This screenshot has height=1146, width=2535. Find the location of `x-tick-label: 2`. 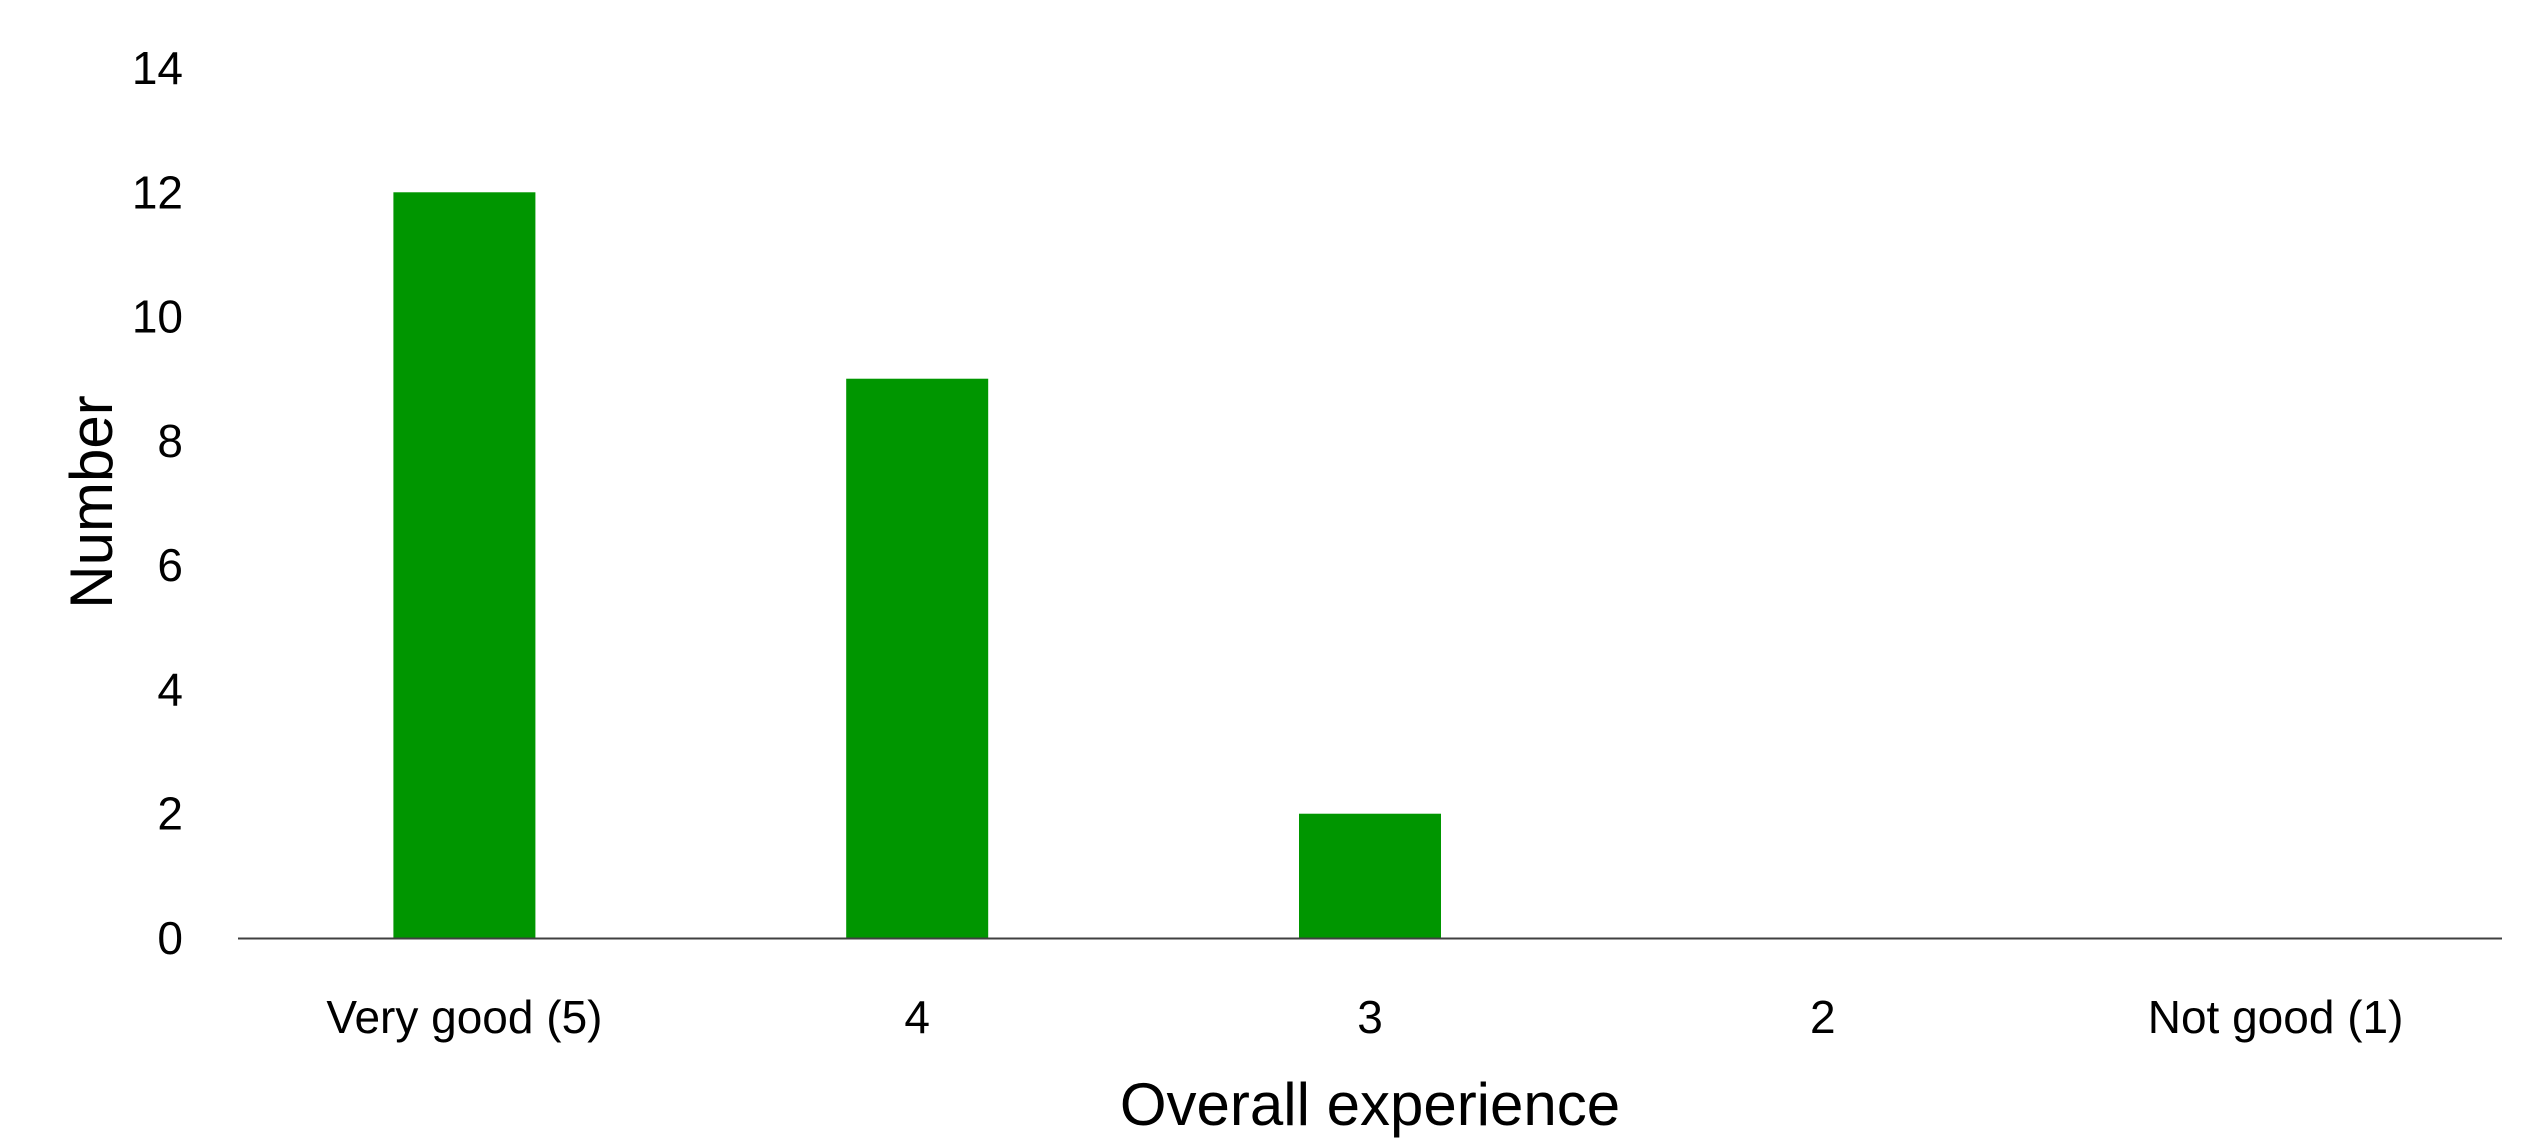

x-tick-label: 2 is located at coordinates (1823, 1017).